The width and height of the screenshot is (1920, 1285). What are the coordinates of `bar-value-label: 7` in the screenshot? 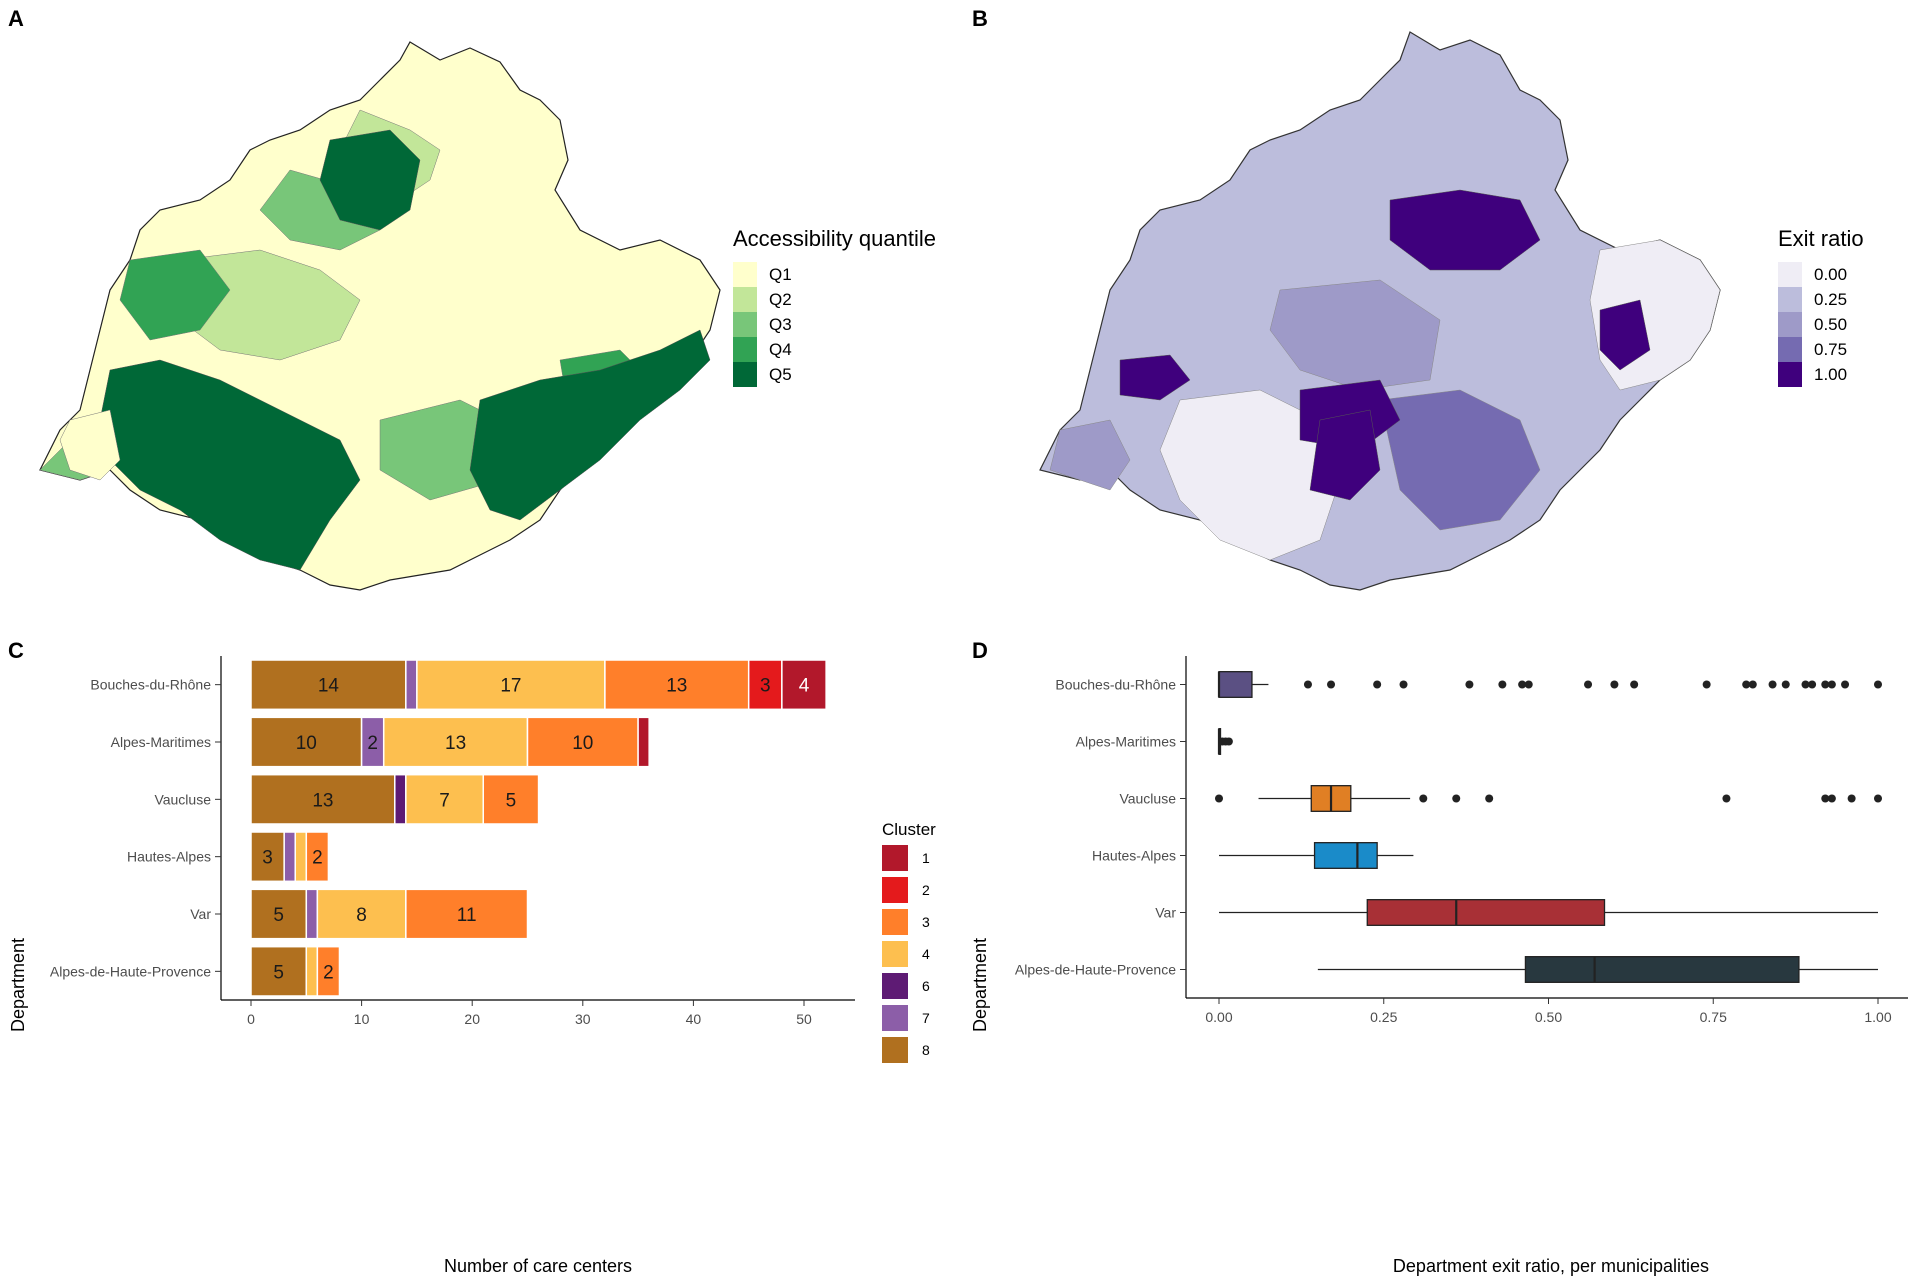 It's located at (444, 800).